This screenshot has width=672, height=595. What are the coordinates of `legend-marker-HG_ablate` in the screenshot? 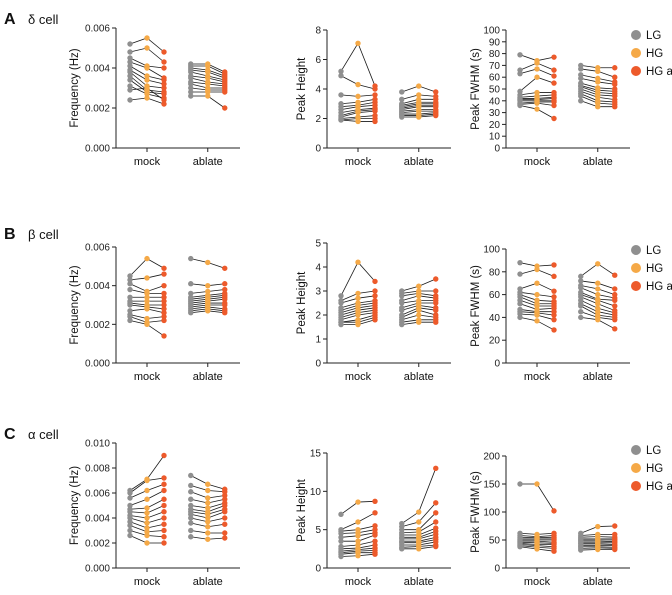 It's located at (636, 71).